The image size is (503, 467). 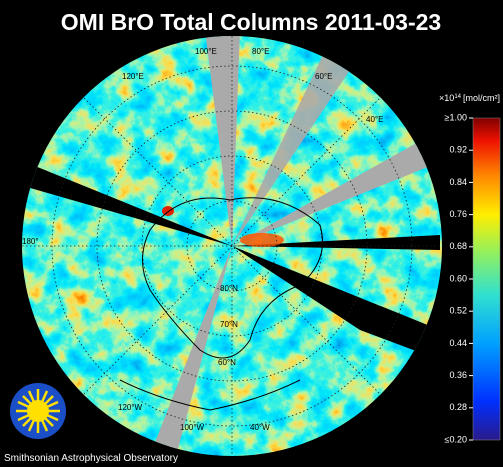 What do you see at coordinates (446, 98) in the screenshot?
I see `unit-prefix: ×10` at bounding box center [446, 98].